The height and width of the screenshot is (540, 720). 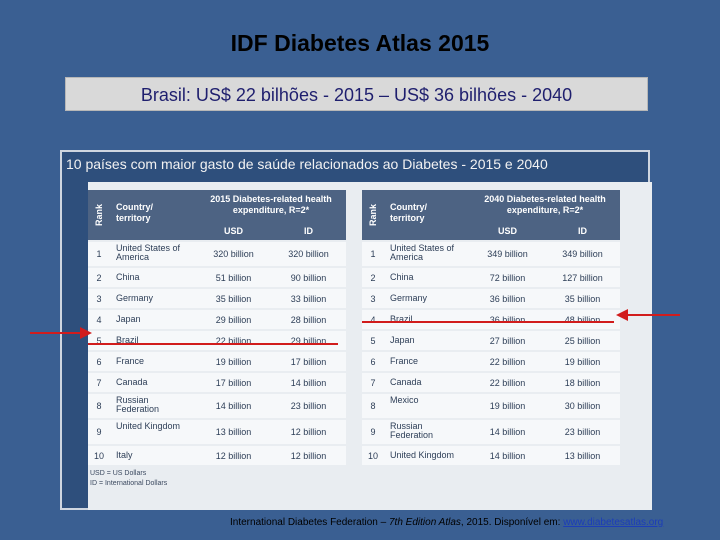 I want to click on table-row: 2 China 72 billion 127 billion, so click(x=491, y=277).